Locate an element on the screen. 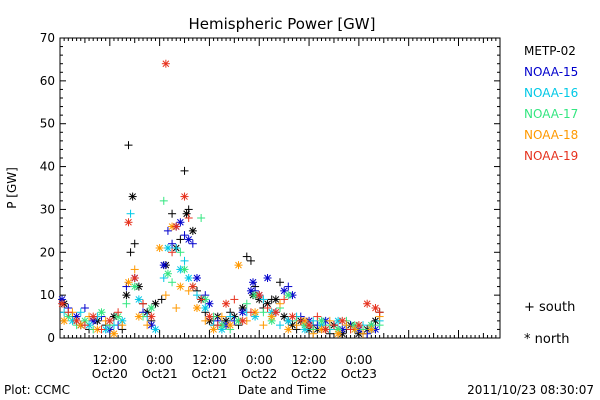 This screenshot has height=400, width=600. y-axis-label: P [GW] is located at coordinates (12, 188).